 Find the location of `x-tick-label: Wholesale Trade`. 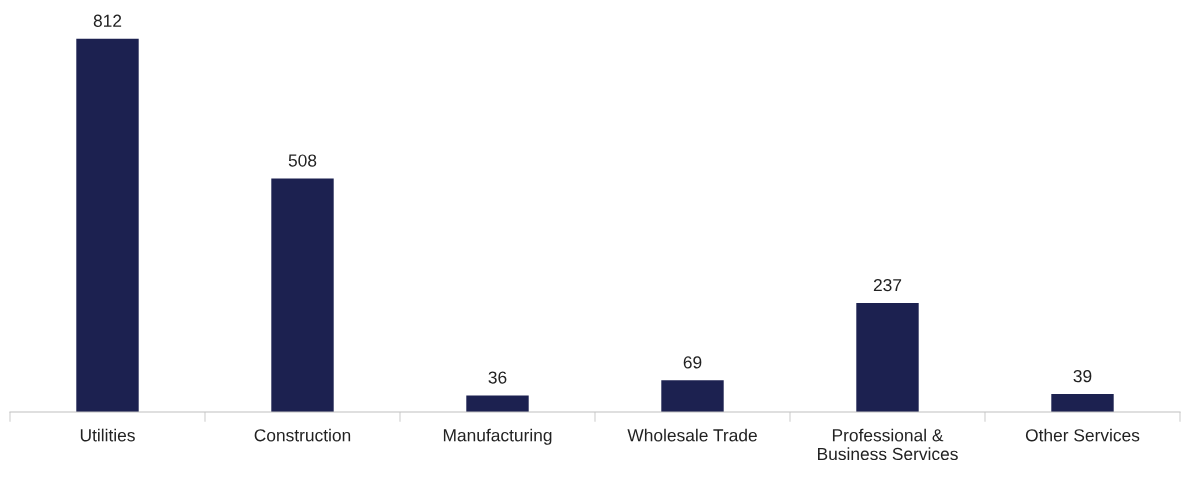

x-tick-label: Wholesale Trade is located at coordinates (692, 435).